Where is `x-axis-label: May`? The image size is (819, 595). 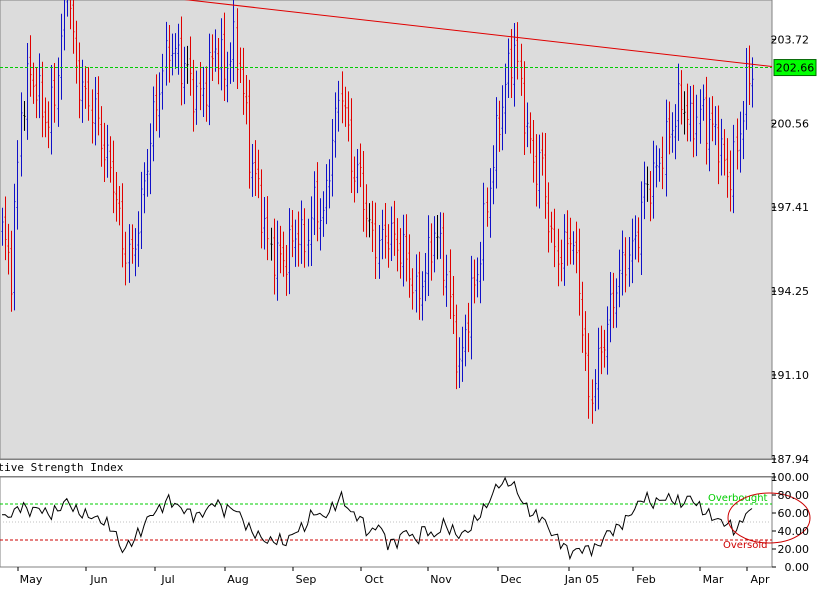 x-axis-label: May is located at coordinates (31, 579).